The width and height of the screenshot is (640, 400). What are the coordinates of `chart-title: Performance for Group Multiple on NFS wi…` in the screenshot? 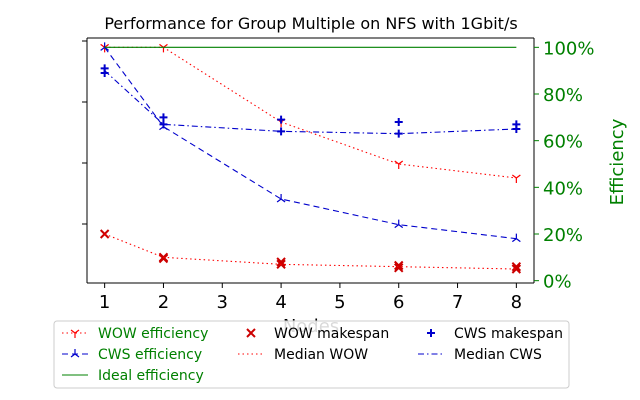 It's located at (310, 23).